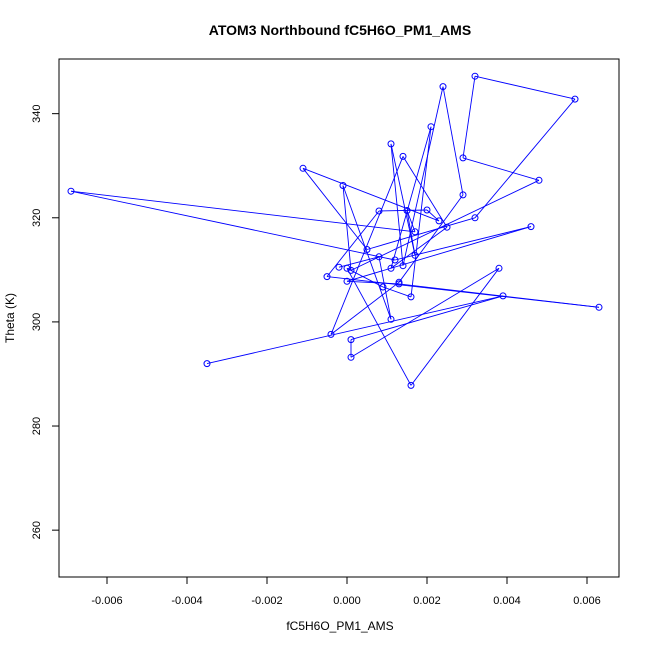  I want to click on y-axis-label: Theta (K), so click(10, 318).